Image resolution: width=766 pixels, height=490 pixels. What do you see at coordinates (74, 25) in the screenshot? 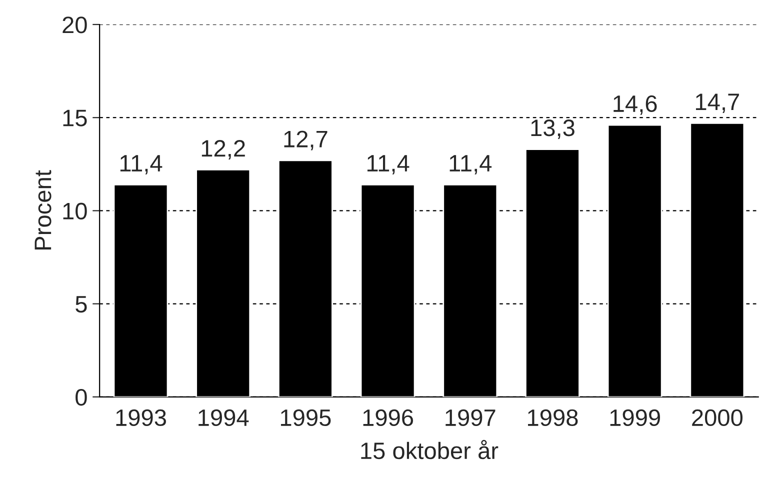
I see `y-tick-label: 20` at bounding box center [74, 25].